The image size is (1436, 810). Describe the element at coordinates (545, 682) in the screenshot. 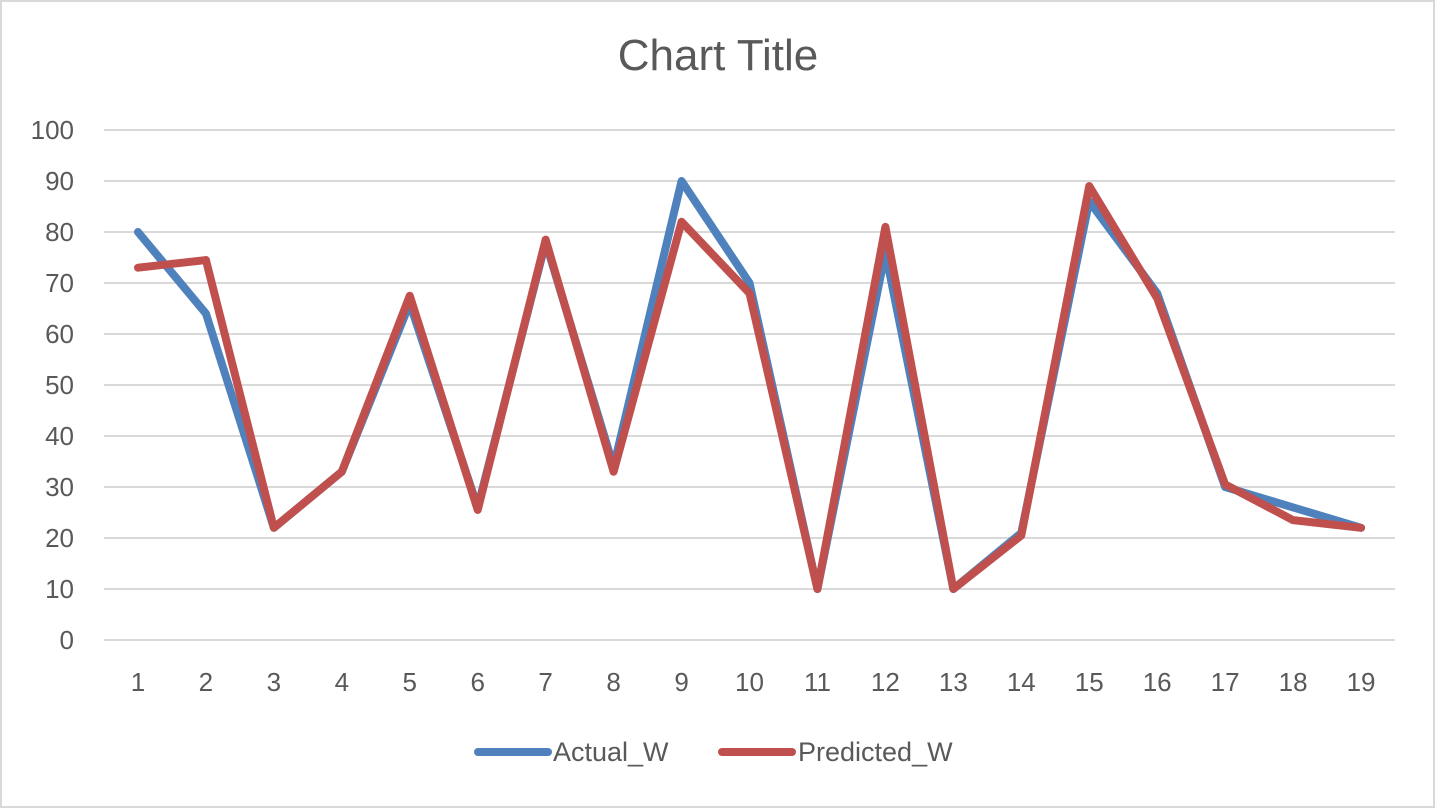

I see `x-tick-label: 7` at that location.